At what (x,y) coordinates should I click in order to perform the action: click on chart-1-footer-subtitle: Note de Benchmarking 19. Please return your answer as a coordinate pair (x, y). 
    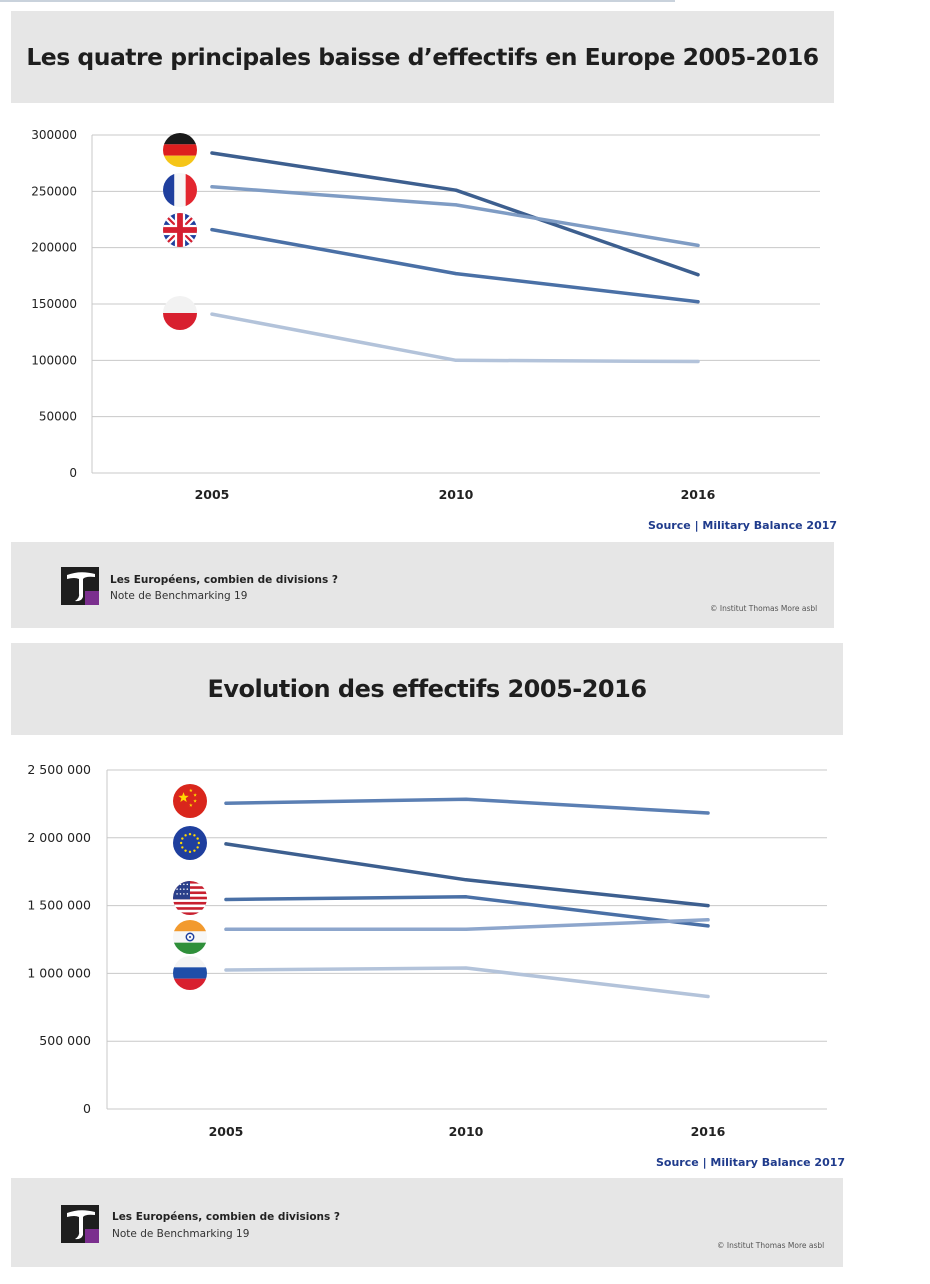
    Looking at the image, I should click on (179, 596).